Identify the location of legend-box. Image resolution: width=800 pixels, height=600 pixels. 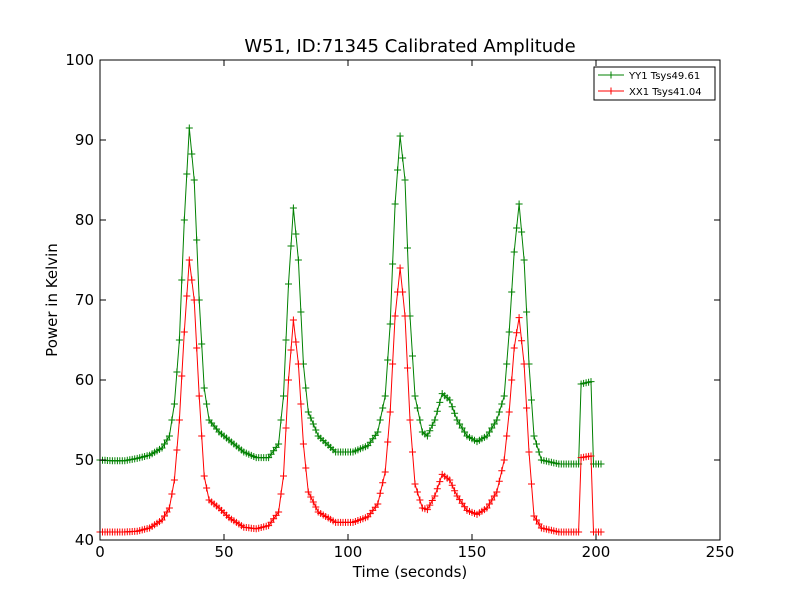
(654, 83).